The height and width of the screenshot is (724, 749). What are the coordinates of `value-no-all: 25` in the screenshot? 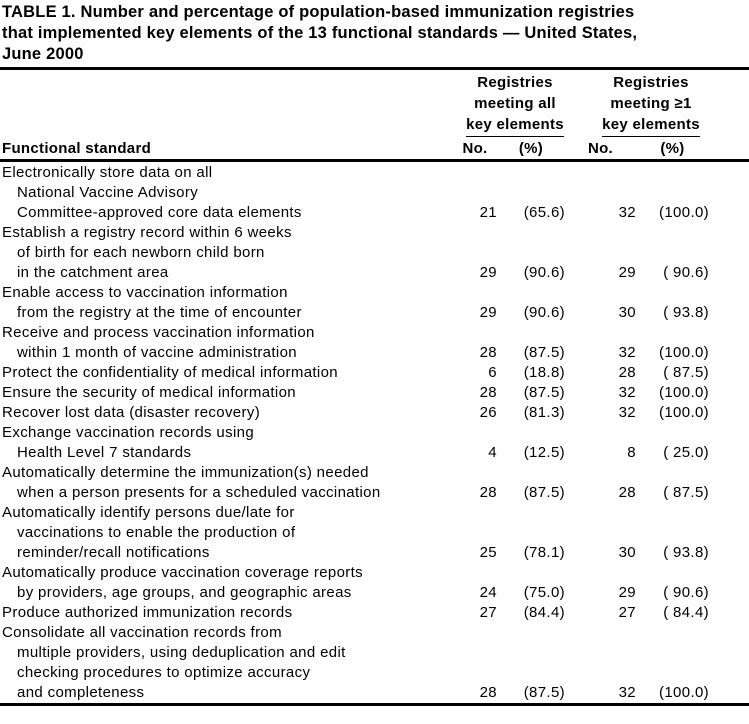 It's located at (488, 552).